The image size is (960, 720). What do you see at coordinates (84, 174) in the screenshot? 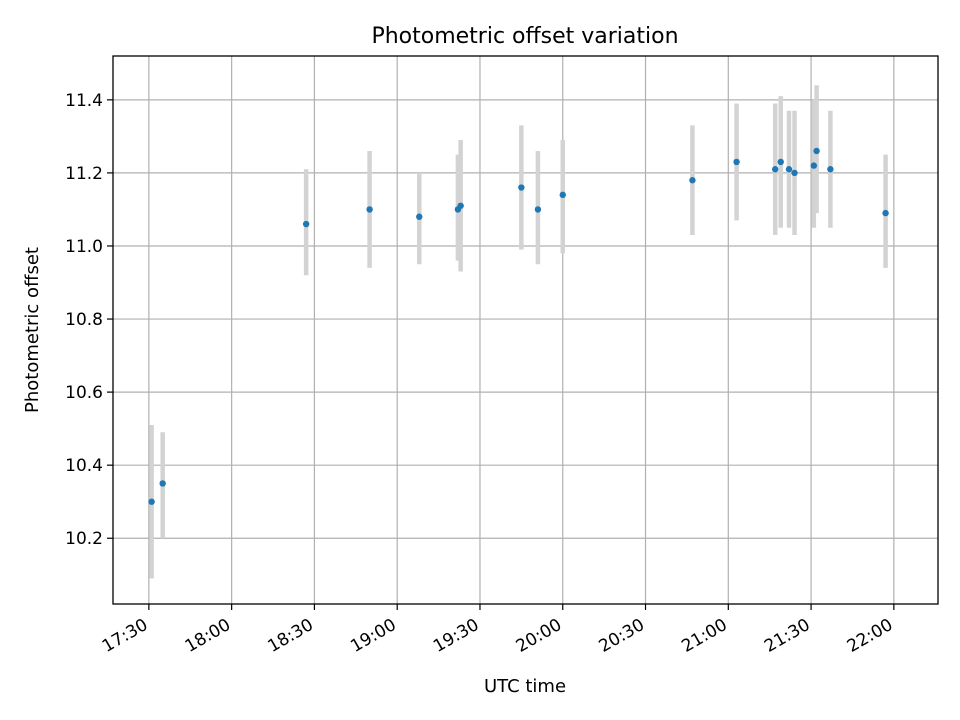
I see `y-tick-label: 11.2` at bounding box center [84, 174].